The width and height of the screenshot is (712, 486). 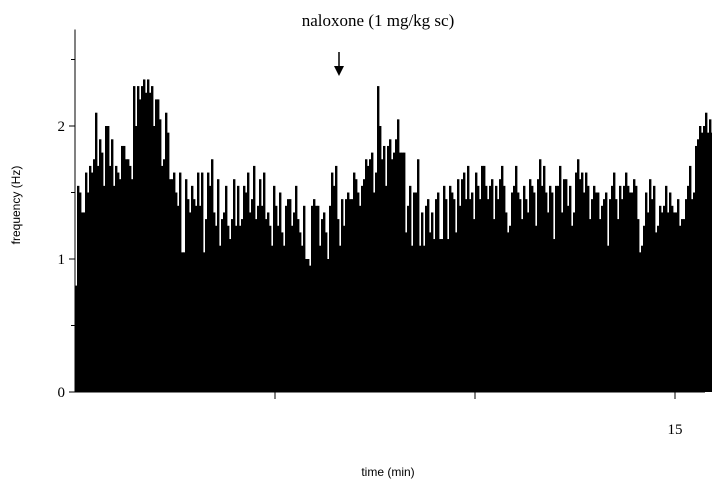 What do you see at coordinates (339, 64) in the screenshot?
I see `down-arrow-icon` at bounding box center [339, 64].